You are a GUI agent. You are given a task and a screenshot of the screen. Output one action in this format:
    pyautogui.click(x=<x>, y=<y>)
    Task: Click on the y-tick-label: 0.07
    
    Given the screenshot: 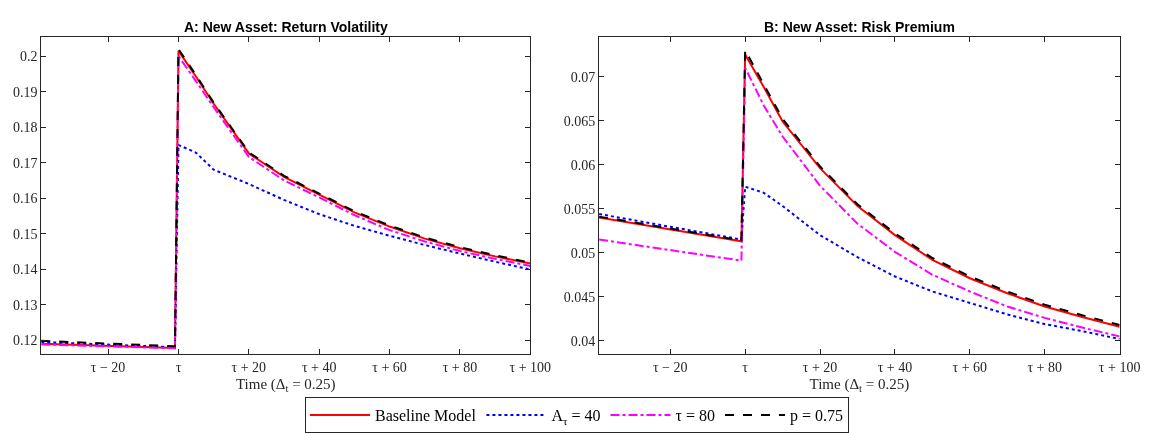 What is the action you would take?
    pyautogui.click(x=583, y=77)
    